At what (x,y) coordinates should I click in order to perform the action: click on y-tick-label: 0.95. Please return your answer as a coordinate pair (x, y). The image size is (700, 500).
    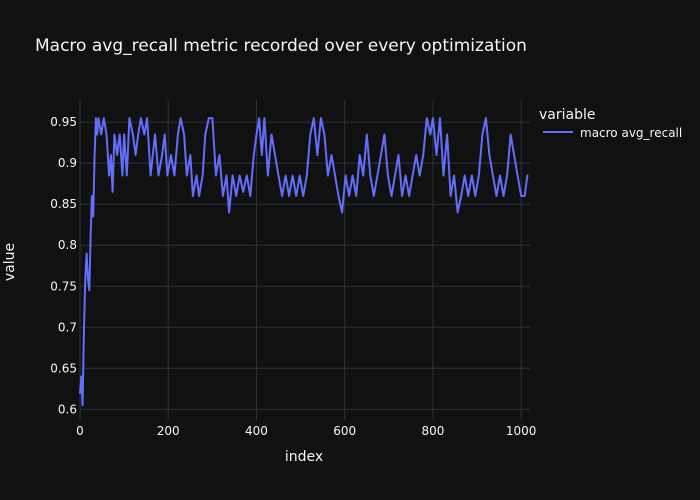
    Looking at the image, I should click on (63, 122).